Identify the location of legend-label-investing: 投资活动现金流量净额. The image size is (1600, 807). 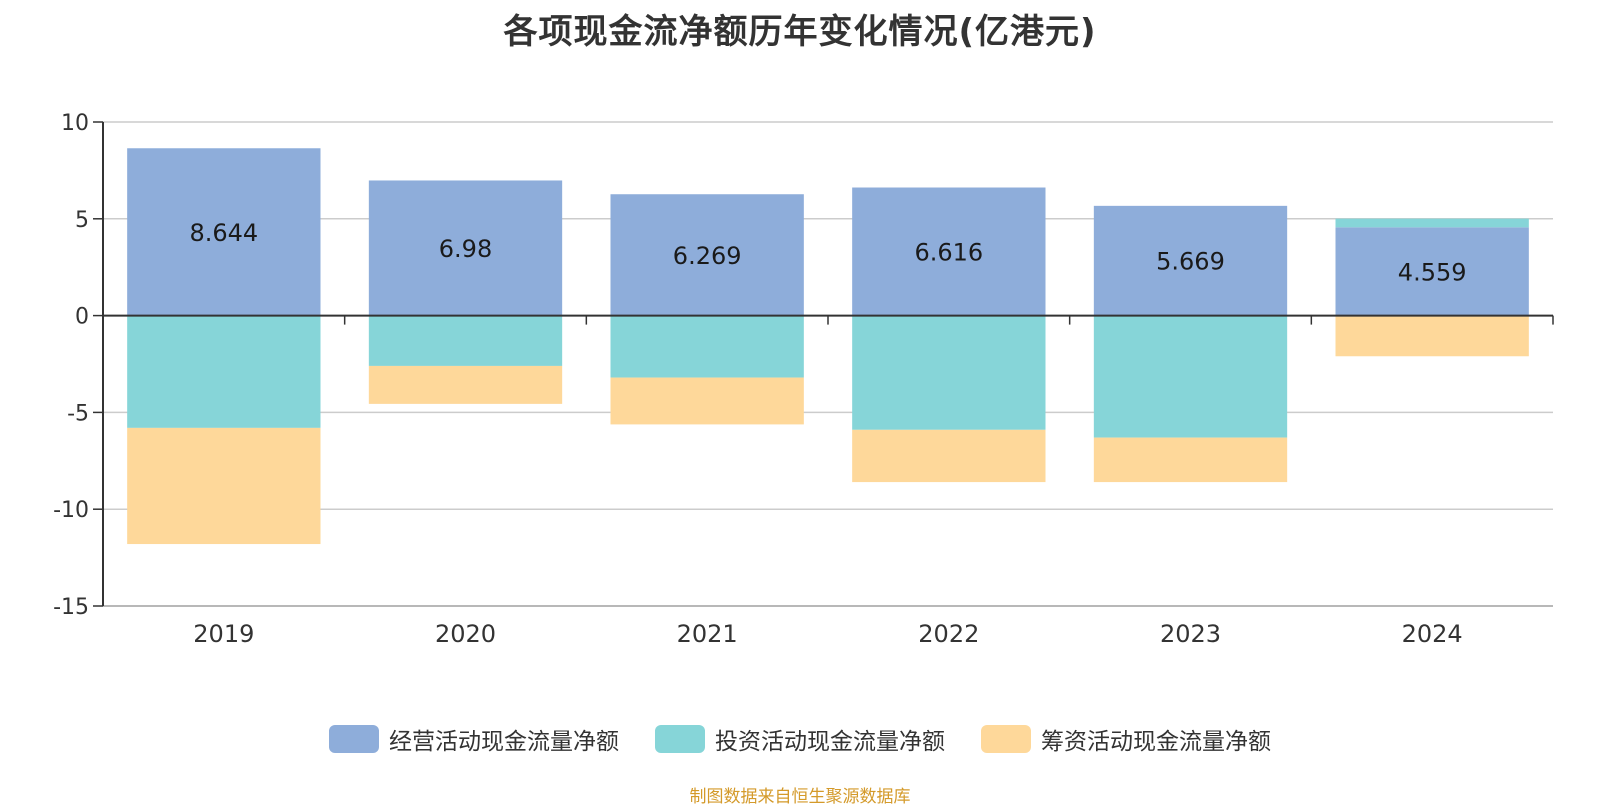
(830, 742).